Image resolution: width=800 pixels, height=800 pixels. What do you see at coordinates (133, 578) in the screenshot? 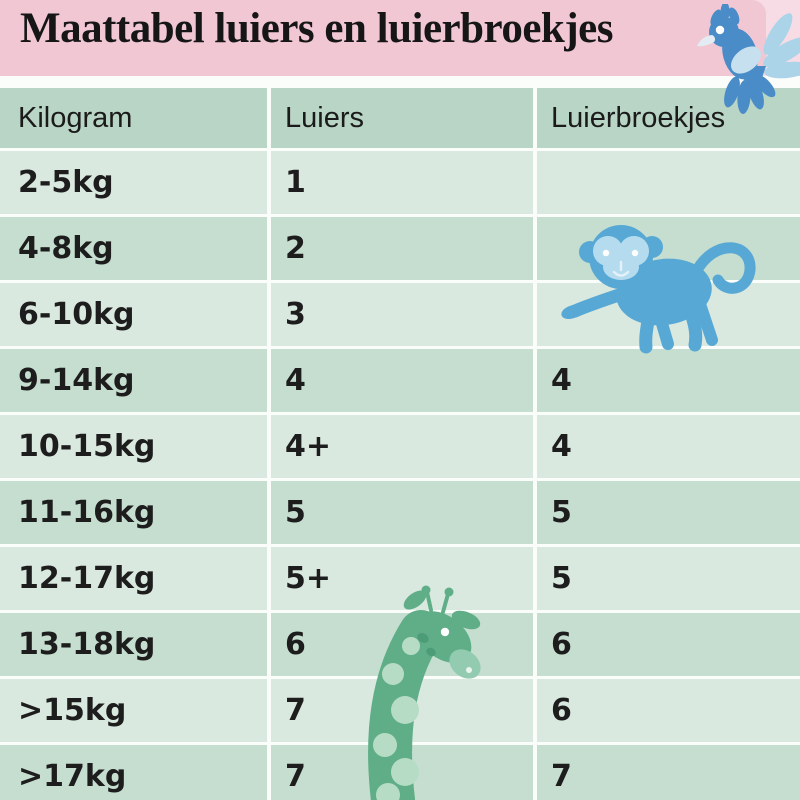
I see `cell-kilogram: 12-17kg` at bounding box center [133, 578].